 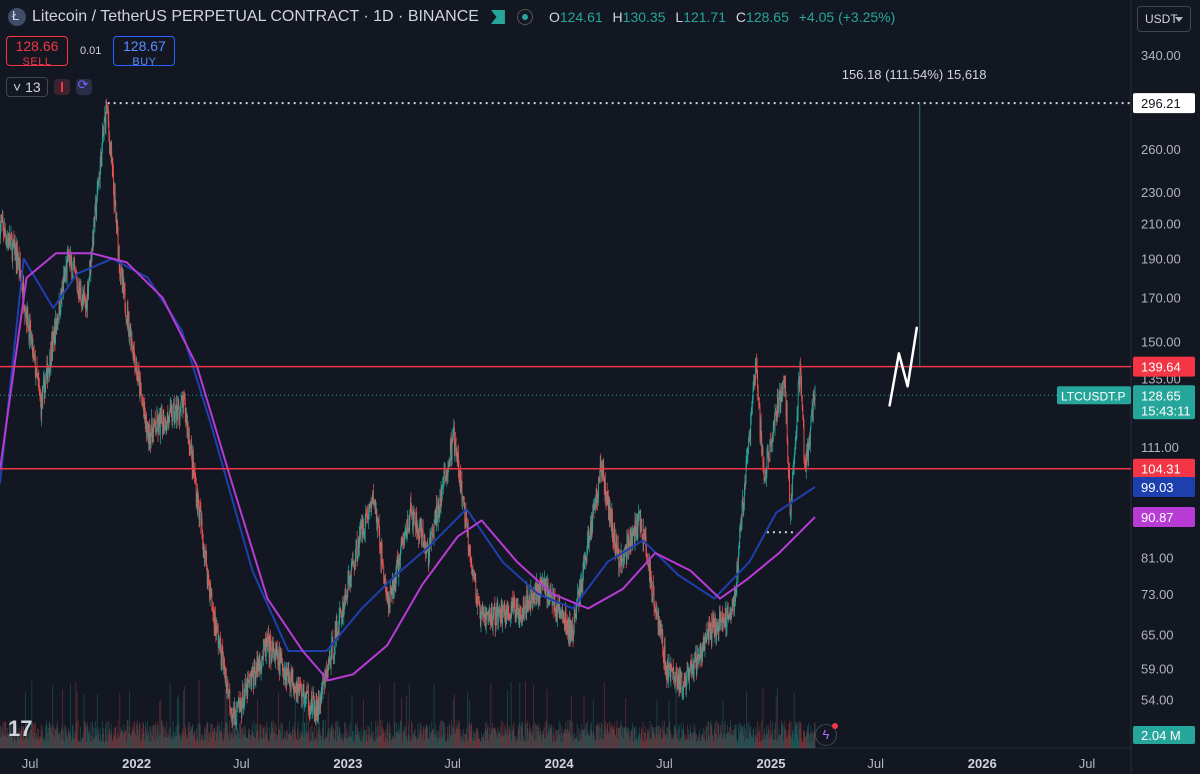 I want to click on target-price-tag: 296.21, so click(x=1161, y=103).